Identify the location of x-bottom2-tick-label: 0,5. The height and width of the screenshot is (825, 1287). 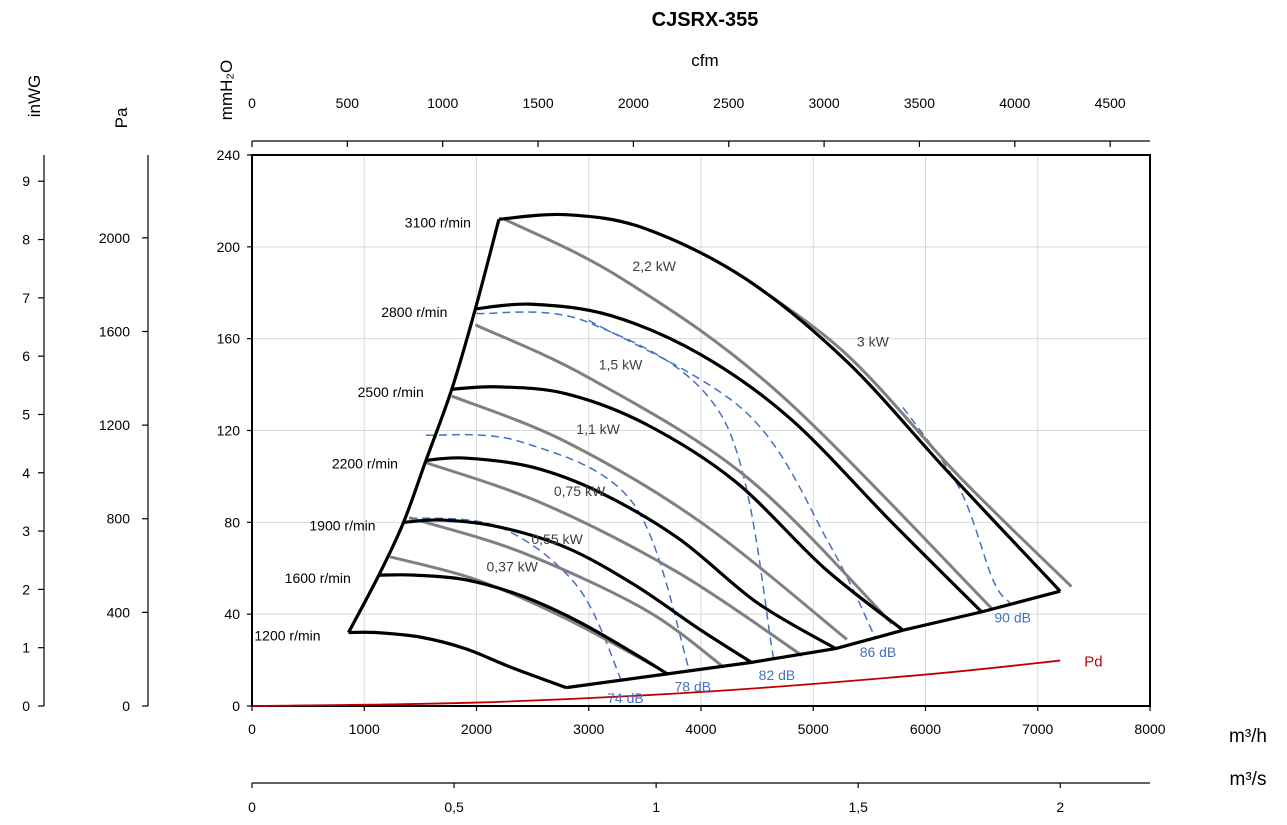
(454, 807).